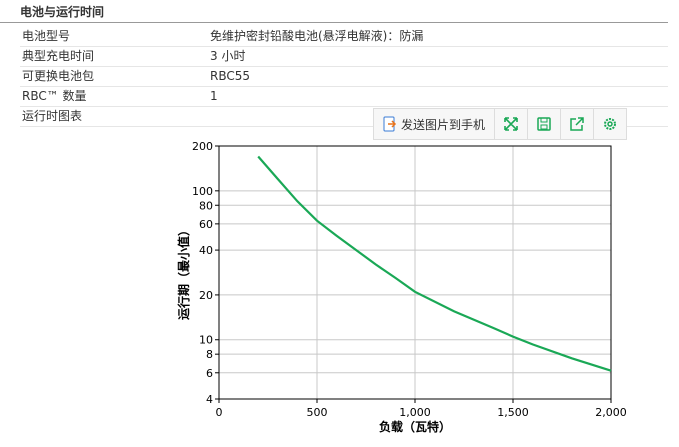 The image size is (679, 447). I want to click on y-axis-title: 运行期（最小值）, so click(183, 272).